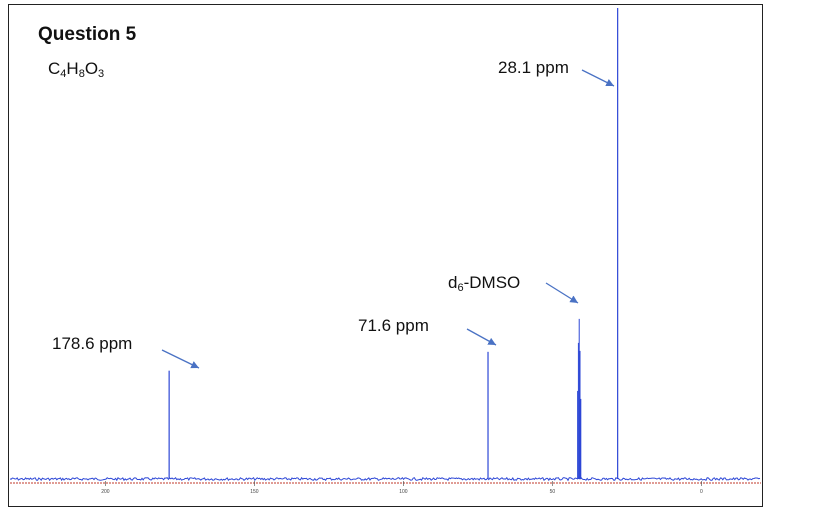 This screenshot has width=819, height=531. I want to click on molecular-formula: C4H8O3, so click(76, 69).